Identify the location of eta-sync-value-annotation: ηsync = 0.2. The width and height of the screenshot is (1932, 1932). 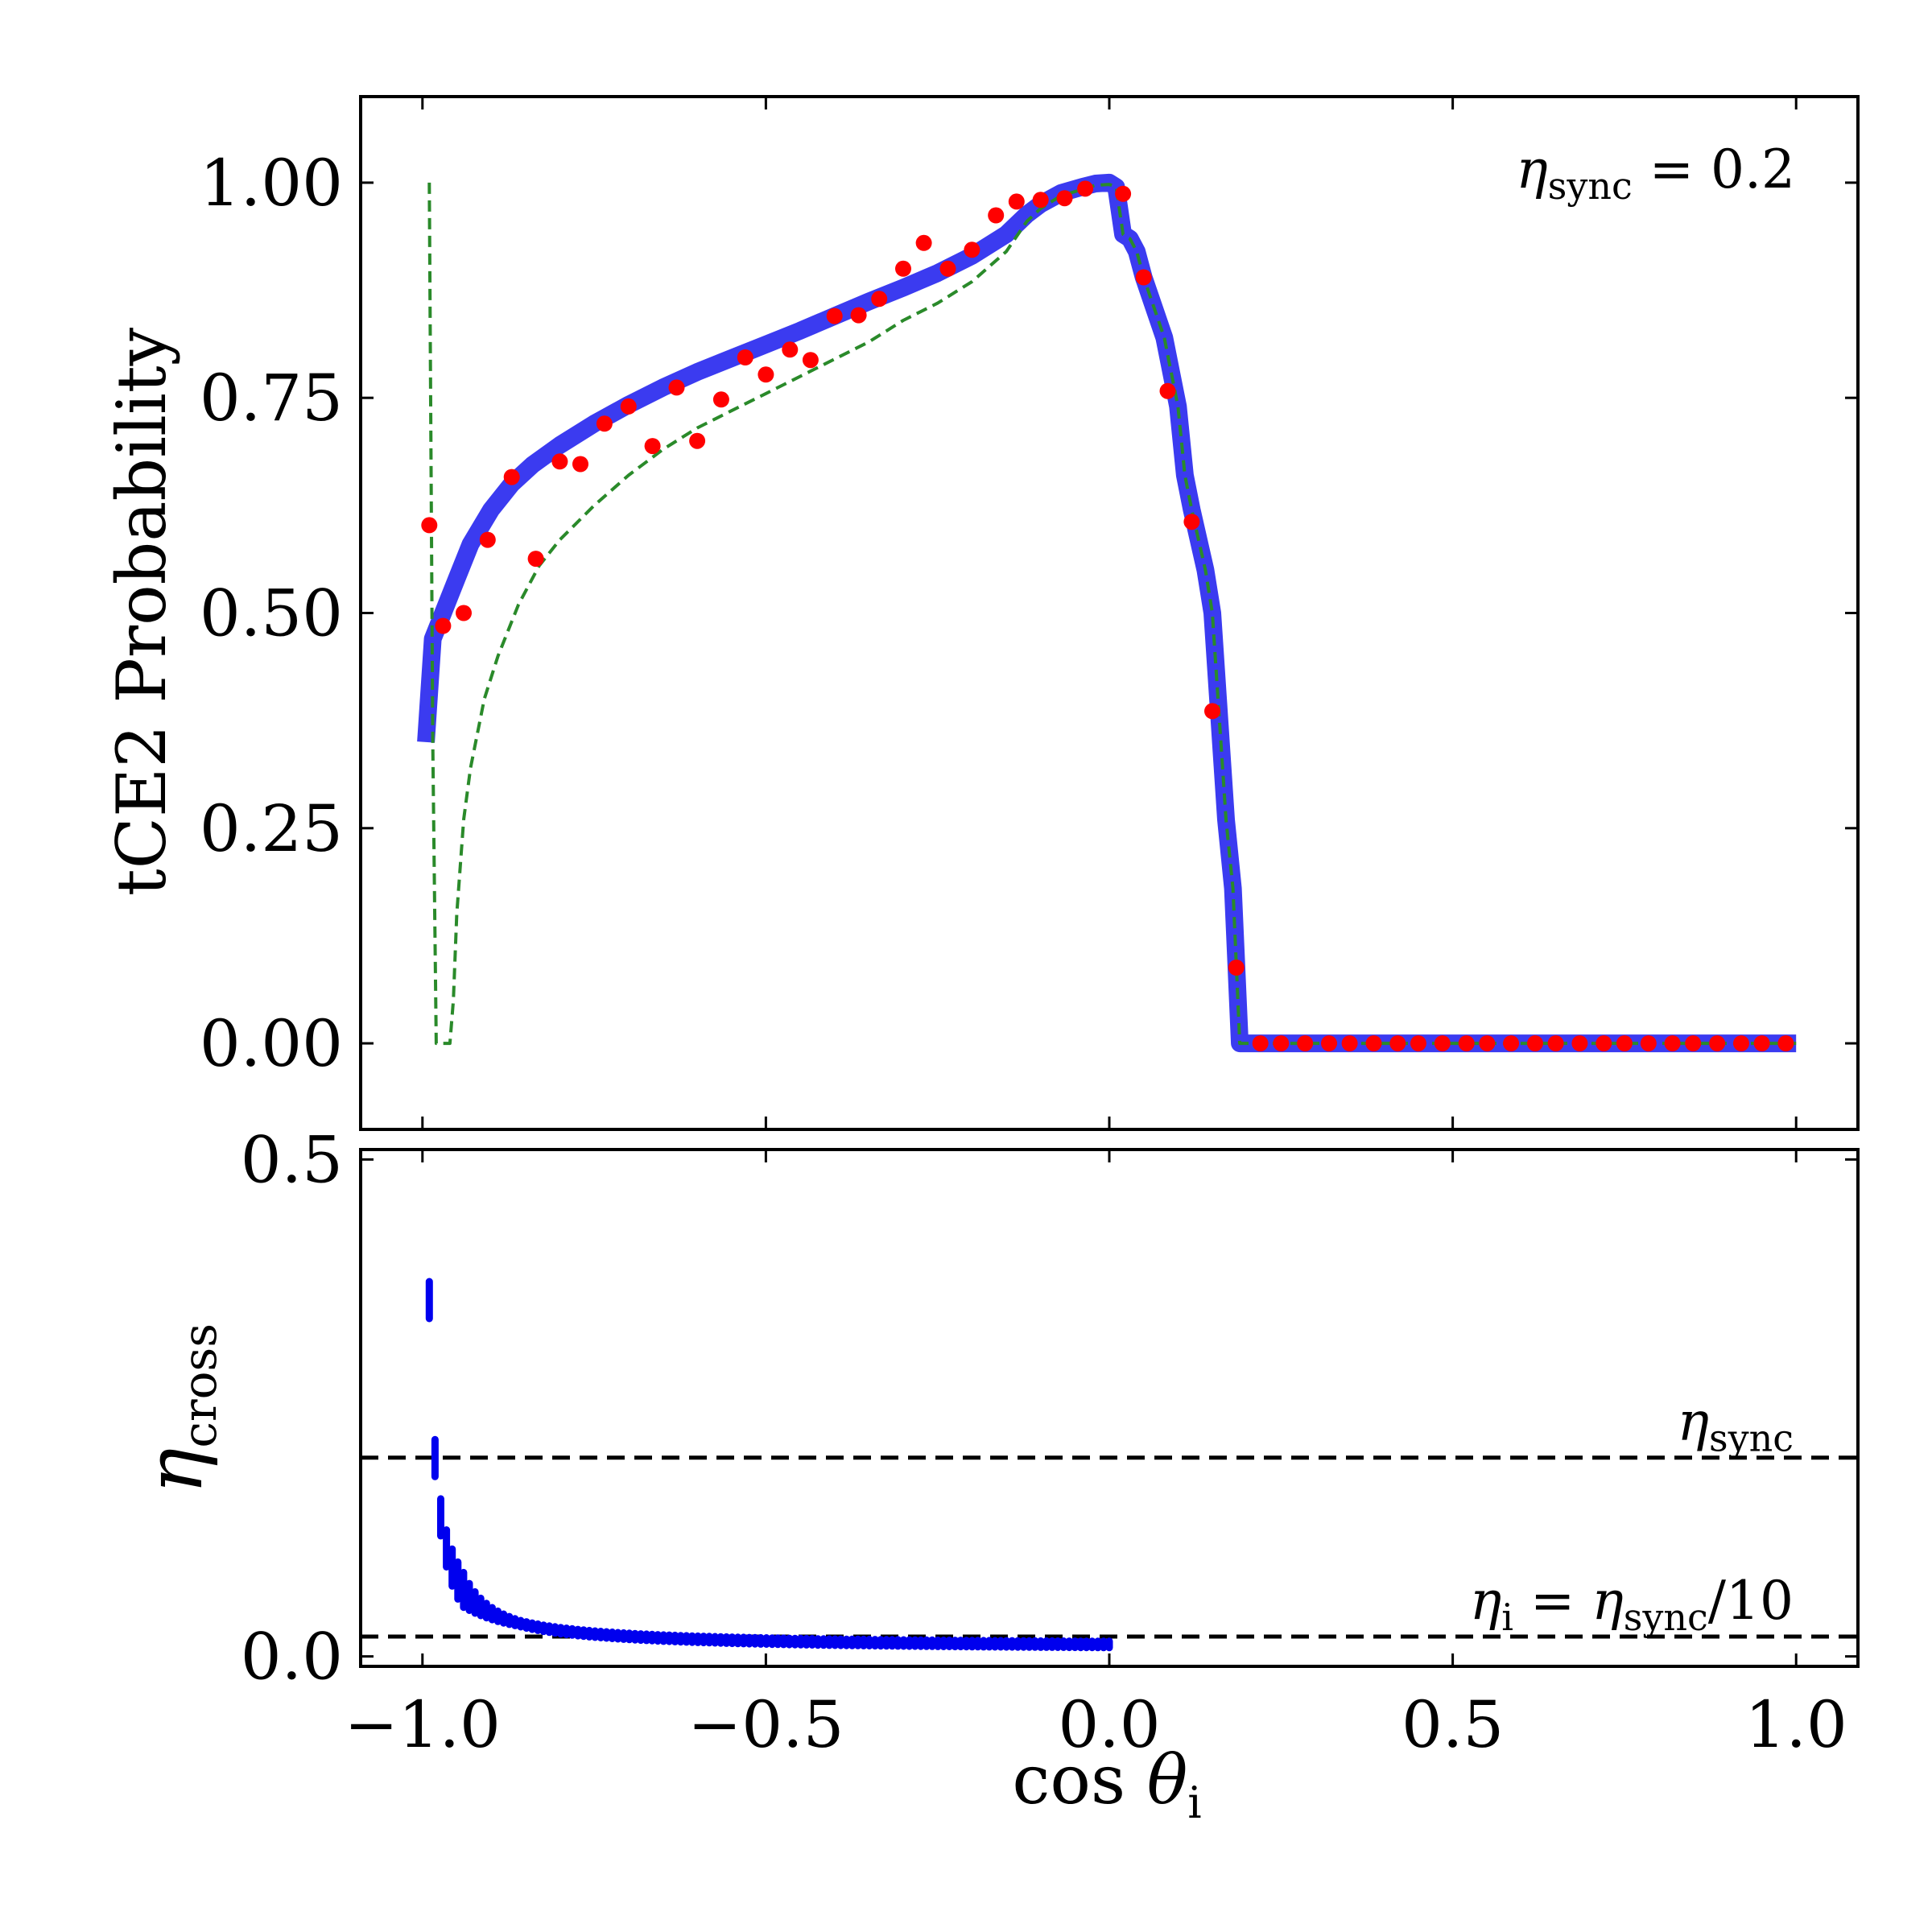
(1655, 173).